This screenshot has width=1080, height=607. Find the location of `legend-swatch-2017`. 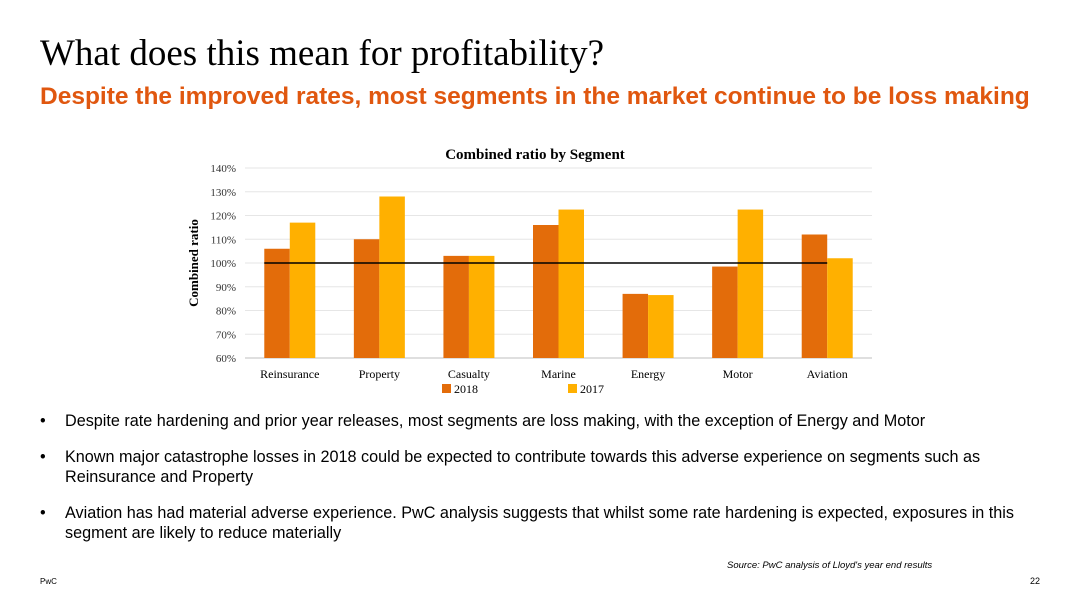

legend-swatch-2017 is located at coordinates (572, 388).